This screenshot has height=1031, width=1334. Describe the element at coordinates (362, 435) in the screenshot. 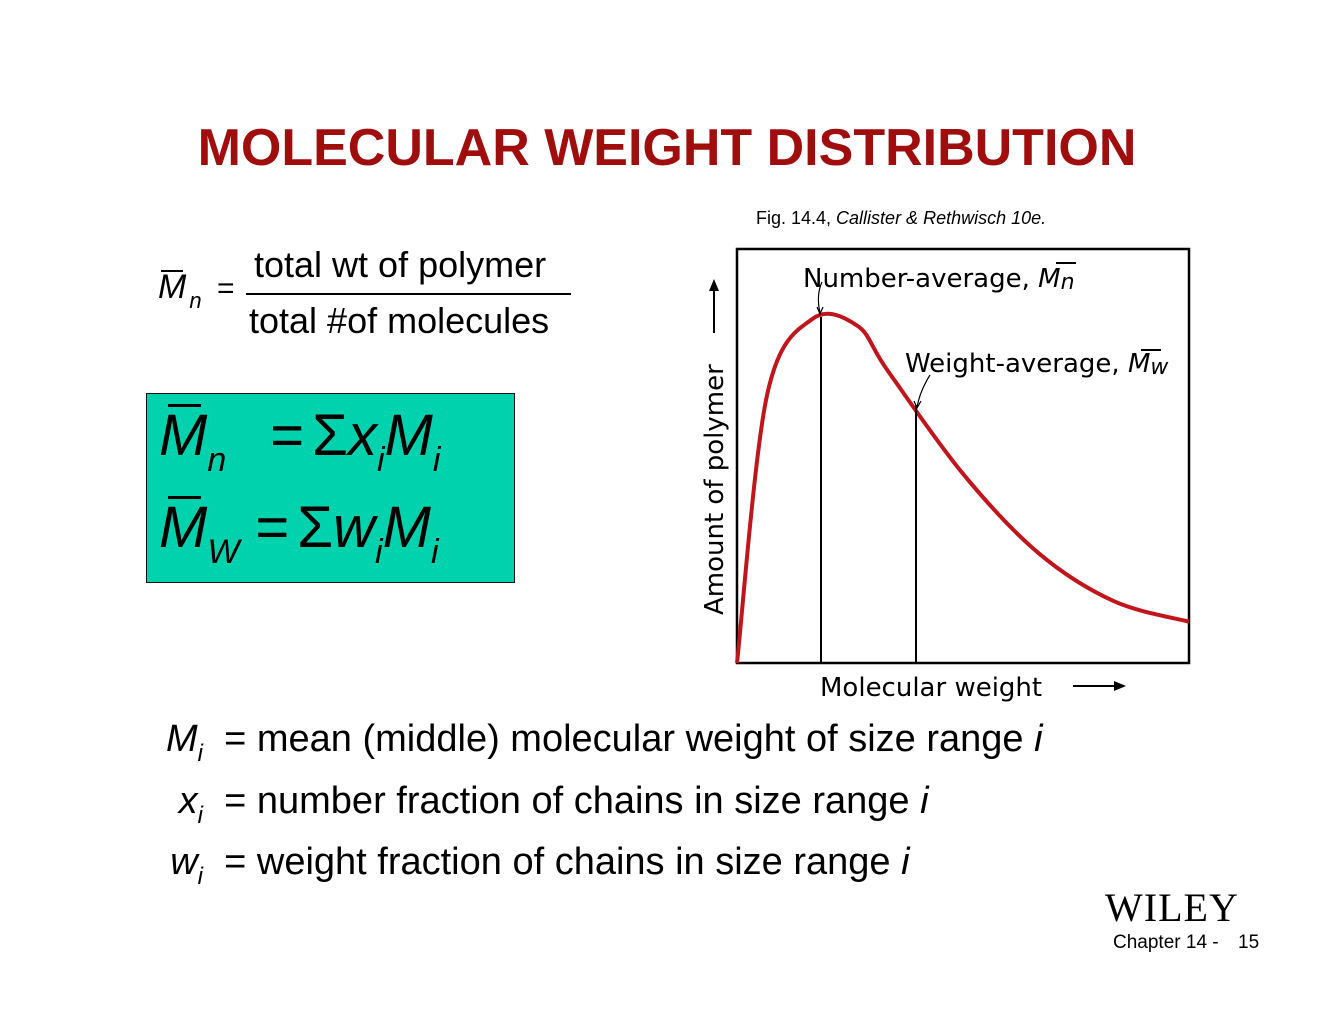

I see `formula-mn-var: x` at that location.